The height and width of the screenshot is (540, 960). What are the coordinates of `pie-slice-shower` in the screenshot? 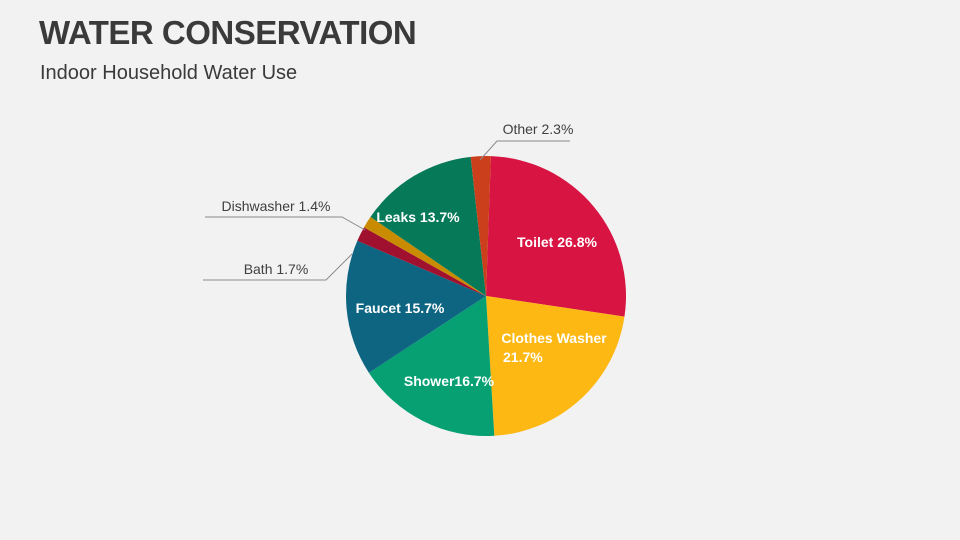 It's located at (431, 366).